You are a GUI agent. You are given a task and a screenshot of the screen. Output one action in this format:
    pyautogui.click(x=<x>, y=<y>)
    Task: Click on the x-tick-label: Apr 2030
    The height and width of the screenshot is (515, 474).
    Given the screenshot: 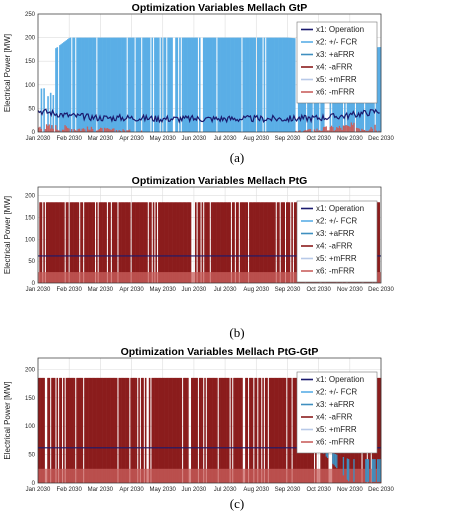 What is the action you would take?
    pyautogui.click(x=131, y=490)
    